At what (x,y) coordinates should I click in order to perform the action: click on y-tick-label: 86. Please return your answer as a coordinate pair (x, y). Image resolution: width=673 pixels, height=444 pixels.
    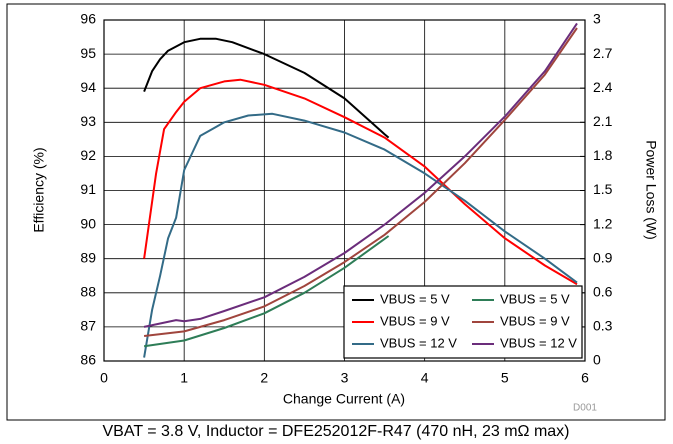
    Looking at the image, I should click on (88, 360).